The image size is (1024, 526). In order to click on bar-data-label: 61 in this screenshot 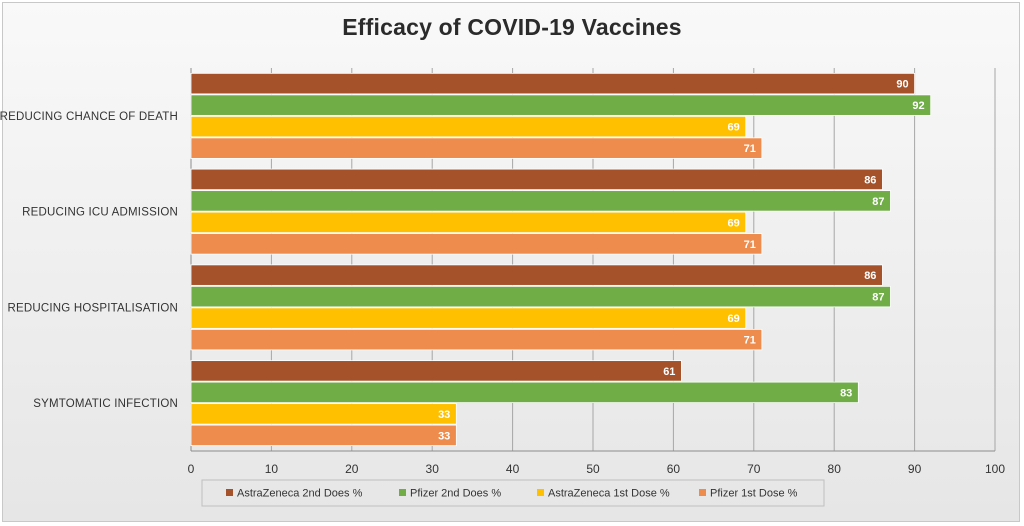, I will do `click(669, 372)`.